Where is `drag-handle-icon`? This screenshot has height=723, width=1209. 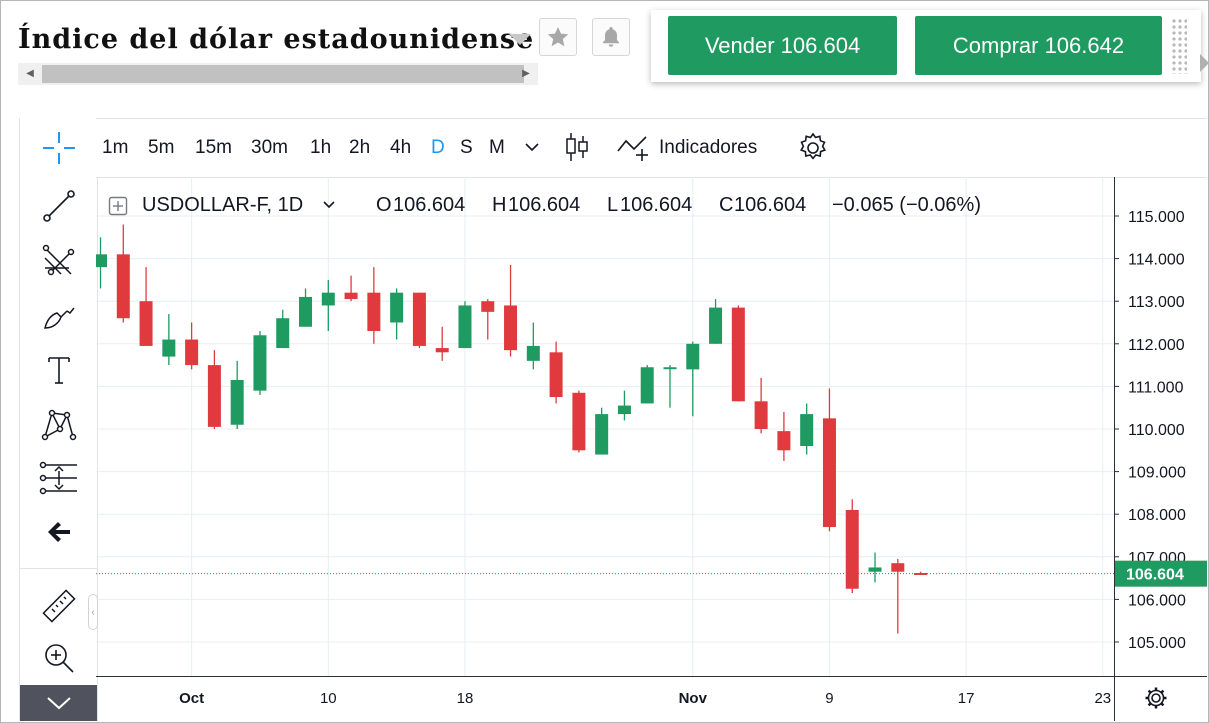
drag-handle-icon is located at coordinates (1179, 46).